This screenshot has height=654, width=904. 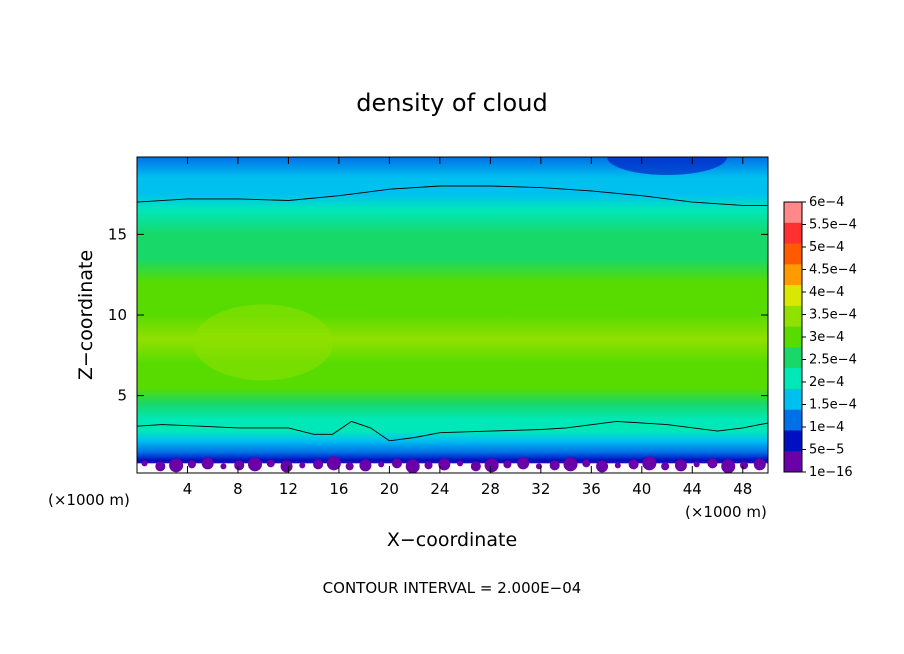 What do you see at coordinates (338, 489) in the screenshot?
I see `x-tick-label: 16` at bounding box center [338, 489].